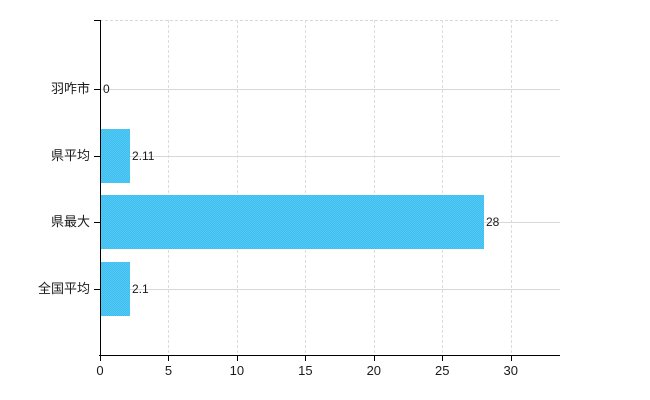  Describe the element at coordinates (374, 370) in the screenshot. I see `x-axis-tick-label: 20` at that location.